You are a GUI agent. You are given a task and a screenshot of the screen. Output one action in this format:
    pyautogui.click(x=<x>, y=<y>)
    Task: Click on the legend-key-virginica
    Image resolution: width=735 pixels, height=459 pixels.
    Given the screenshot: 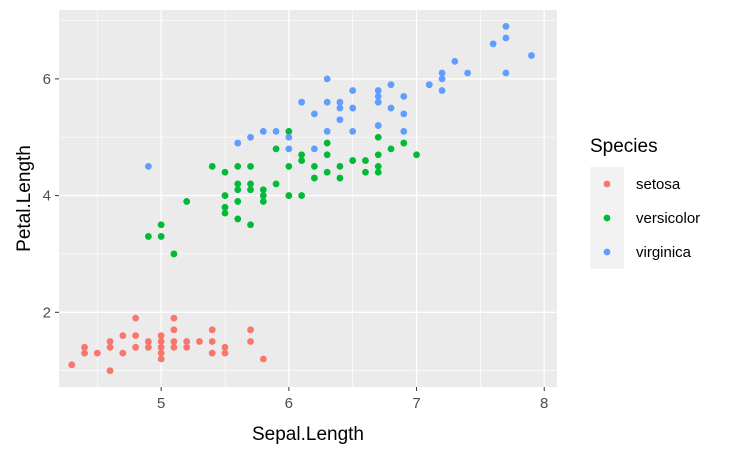 What is the action you would take?
    pyautogui.click(x=607, y=252)
    